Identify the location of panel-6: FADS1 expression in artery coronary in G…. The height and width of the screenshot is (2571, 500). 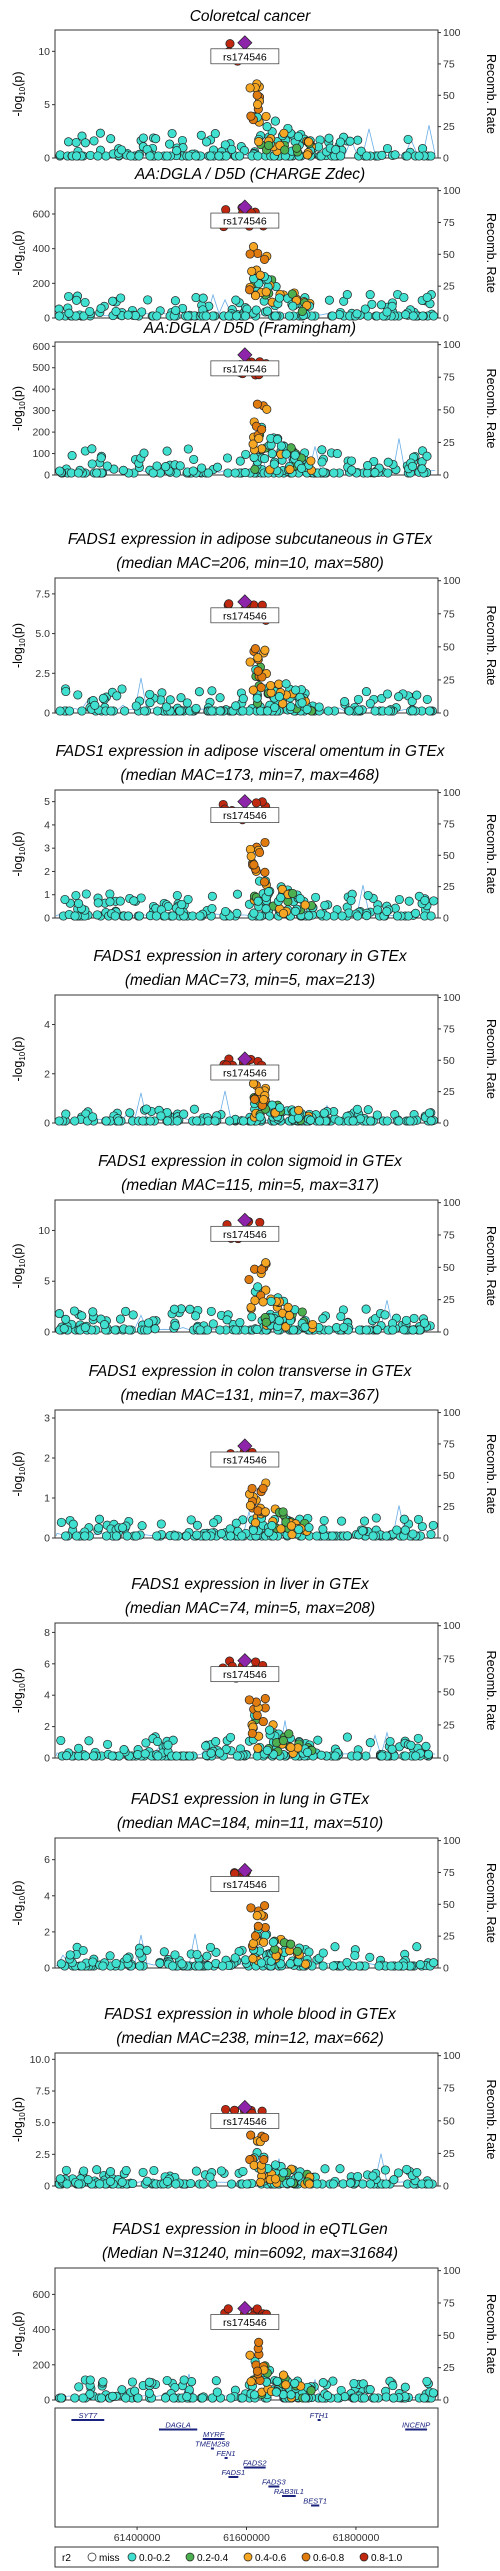
(254, 1039).